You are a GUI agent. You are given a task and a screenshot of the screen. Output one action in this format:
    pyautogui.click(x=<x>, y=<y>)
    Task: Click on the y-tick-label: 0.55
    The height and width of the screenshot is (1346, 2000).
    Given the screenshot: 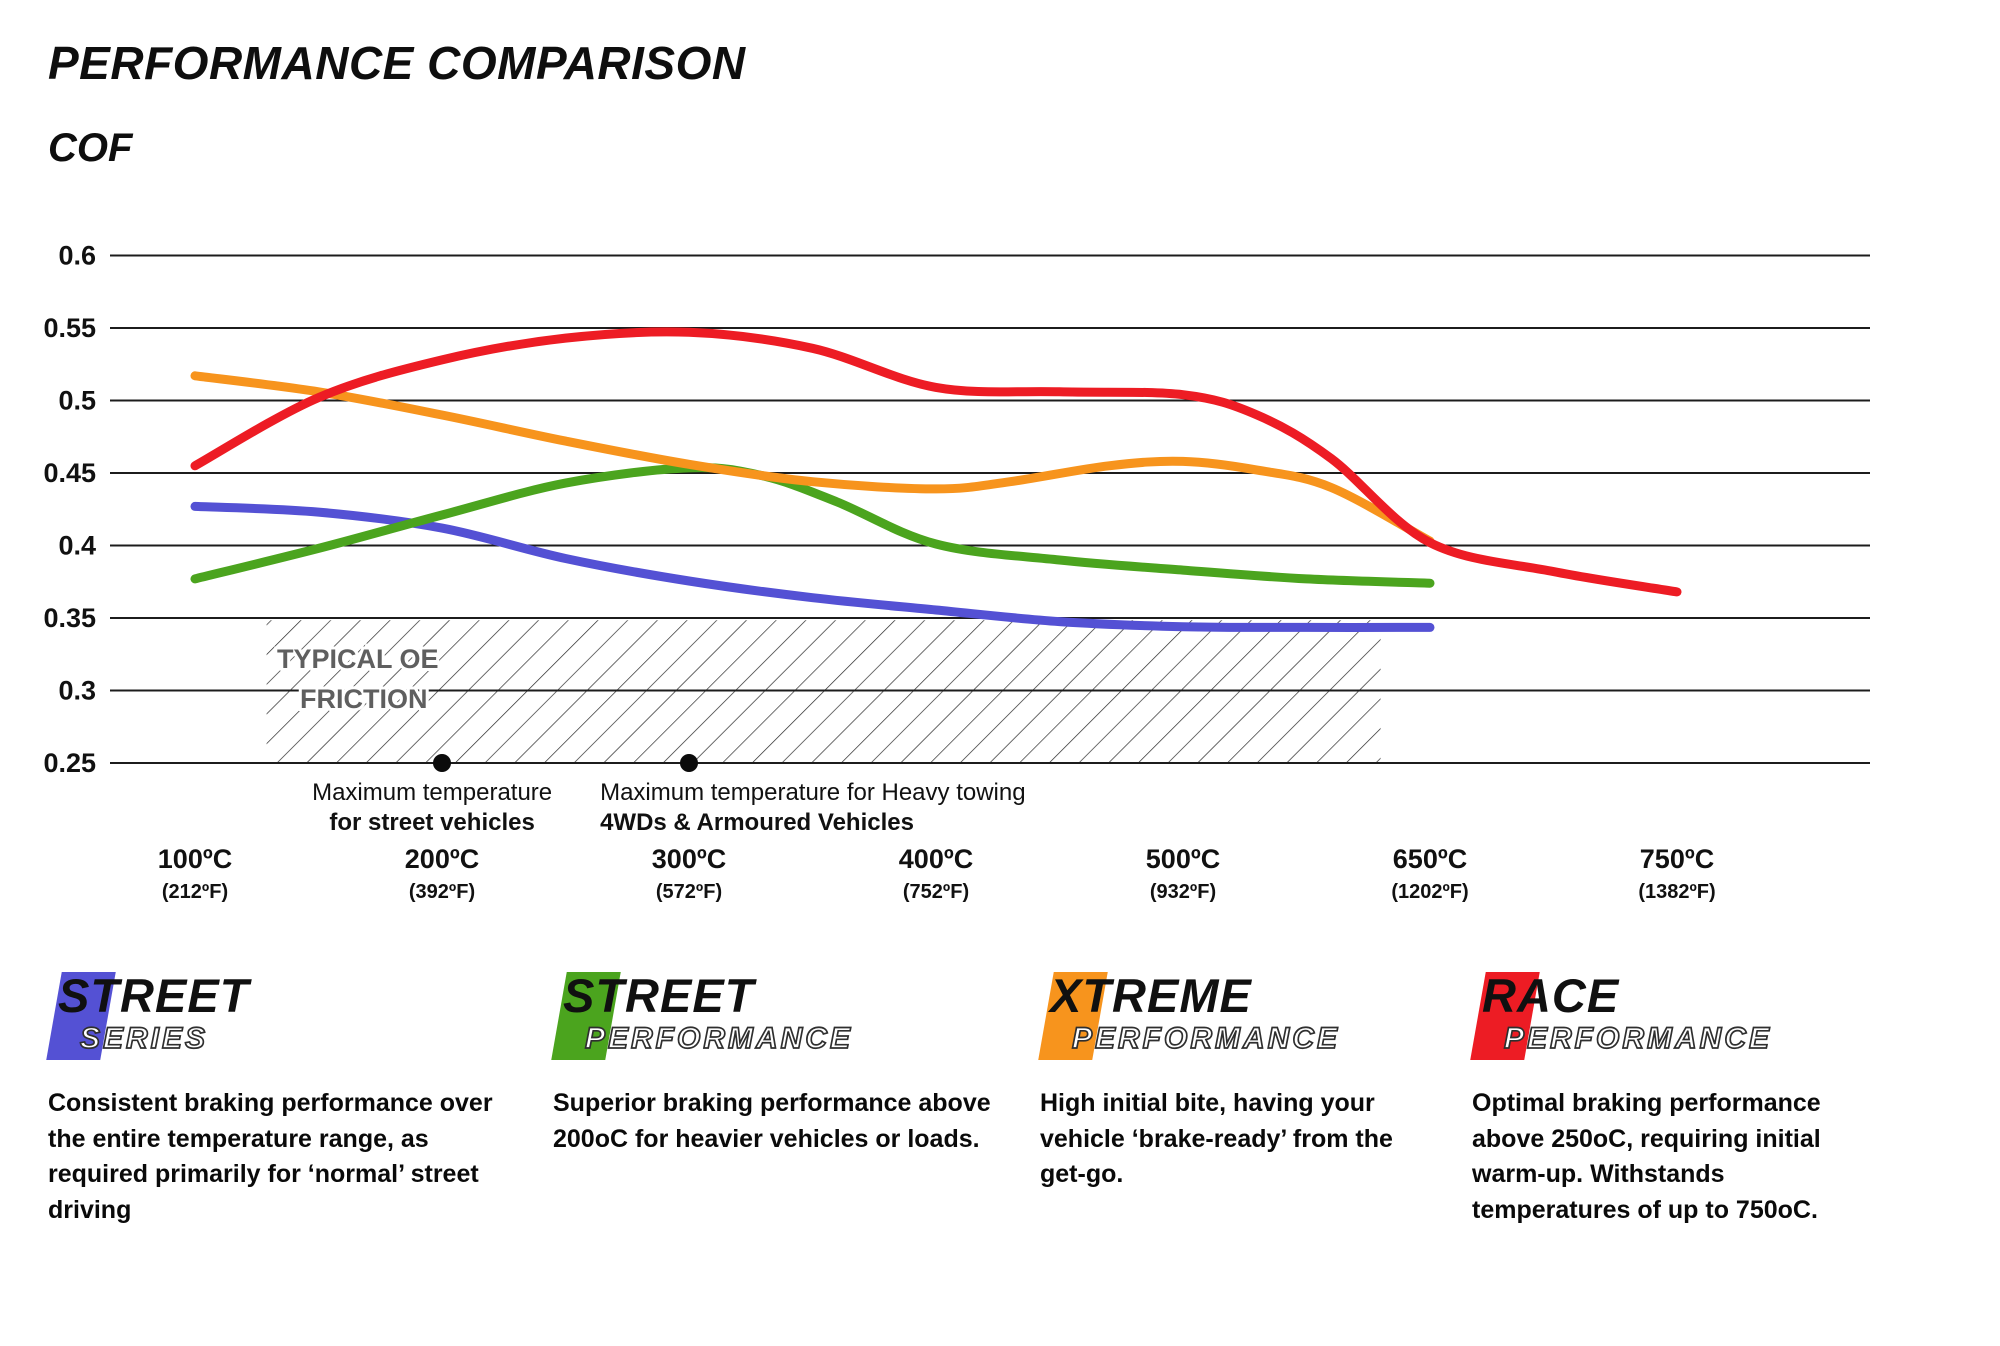 What is the action you would take?
    pyautogui.click(x=69, y=328)
    